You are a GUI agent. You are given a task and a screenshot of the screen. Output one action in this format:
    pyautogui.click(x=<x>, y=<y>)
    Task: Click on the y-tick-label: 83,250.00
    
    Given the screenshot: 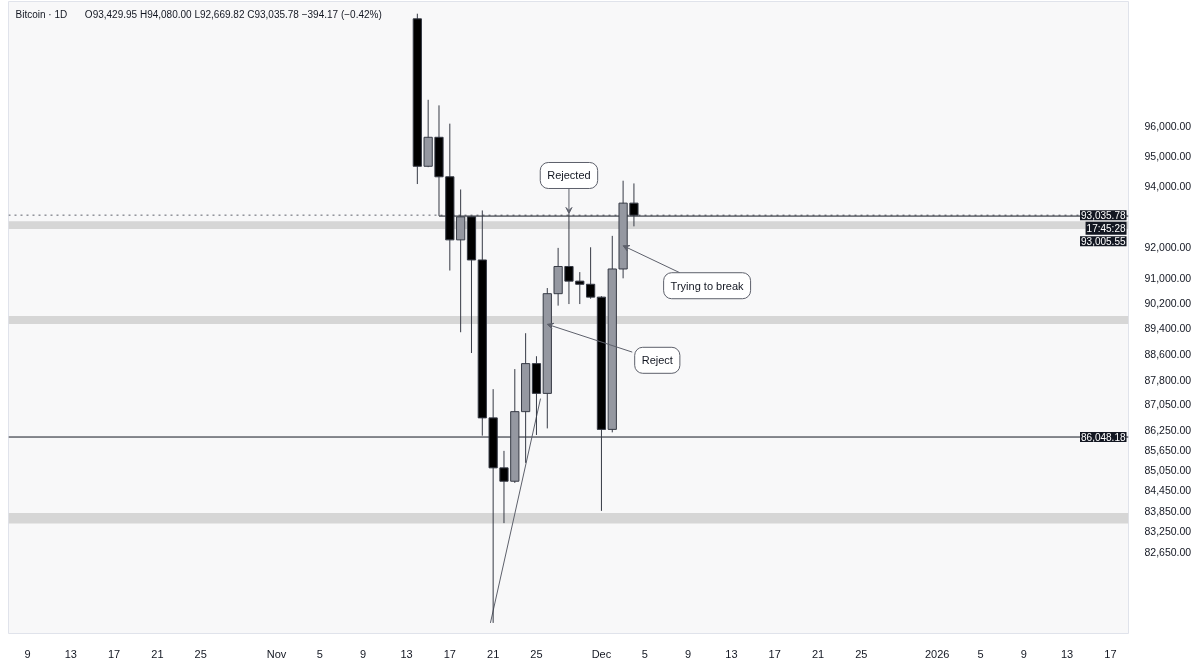 What is the action you would take?
    pyautogui.click(x=1168, y=530)
    